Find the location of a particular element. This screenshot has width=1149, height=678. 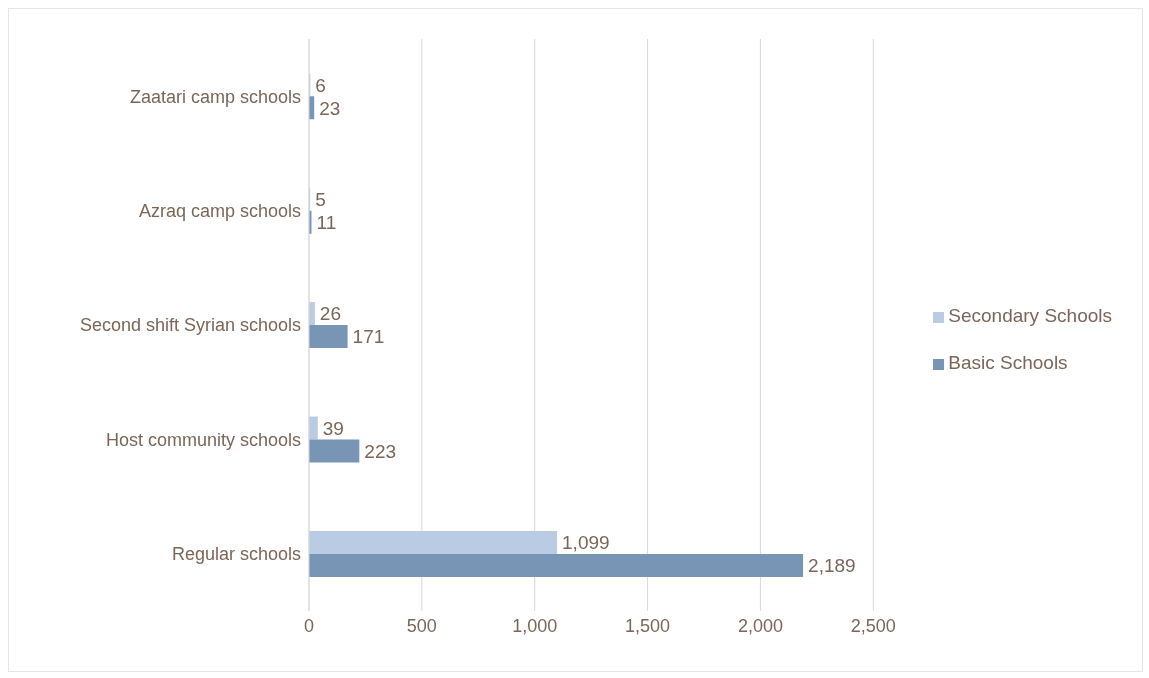

x-tick-label: 2,000 is located at coordinates (760, 625).